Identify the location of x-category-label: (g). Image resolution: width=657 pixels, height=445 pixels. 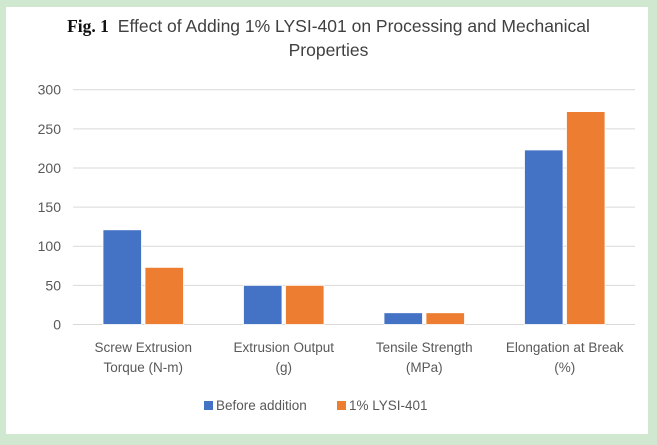
(284, 367).